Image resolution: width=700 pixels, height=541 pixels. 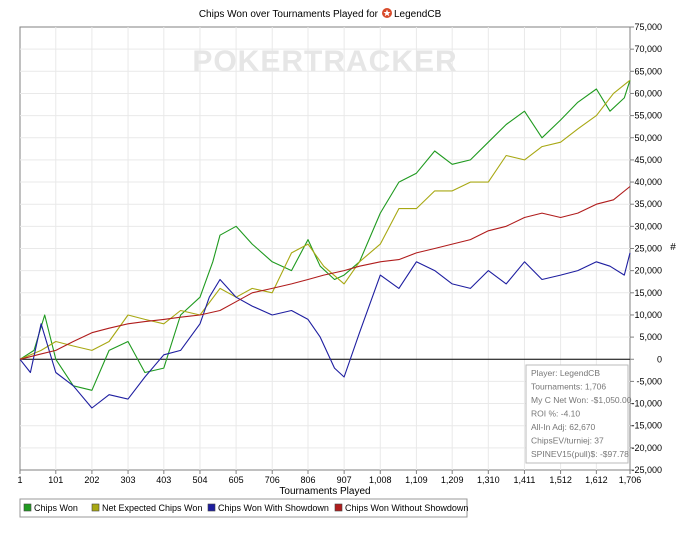 I want to click on legend-item: Chips Won Without Showdown, so click(x=401, y=508).